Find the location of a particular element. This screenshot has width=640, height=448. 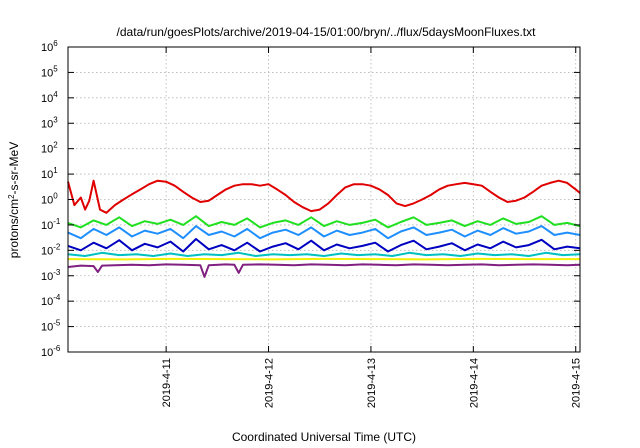

y-axis-label-sup: 2 is located at coordinates (11, 196).